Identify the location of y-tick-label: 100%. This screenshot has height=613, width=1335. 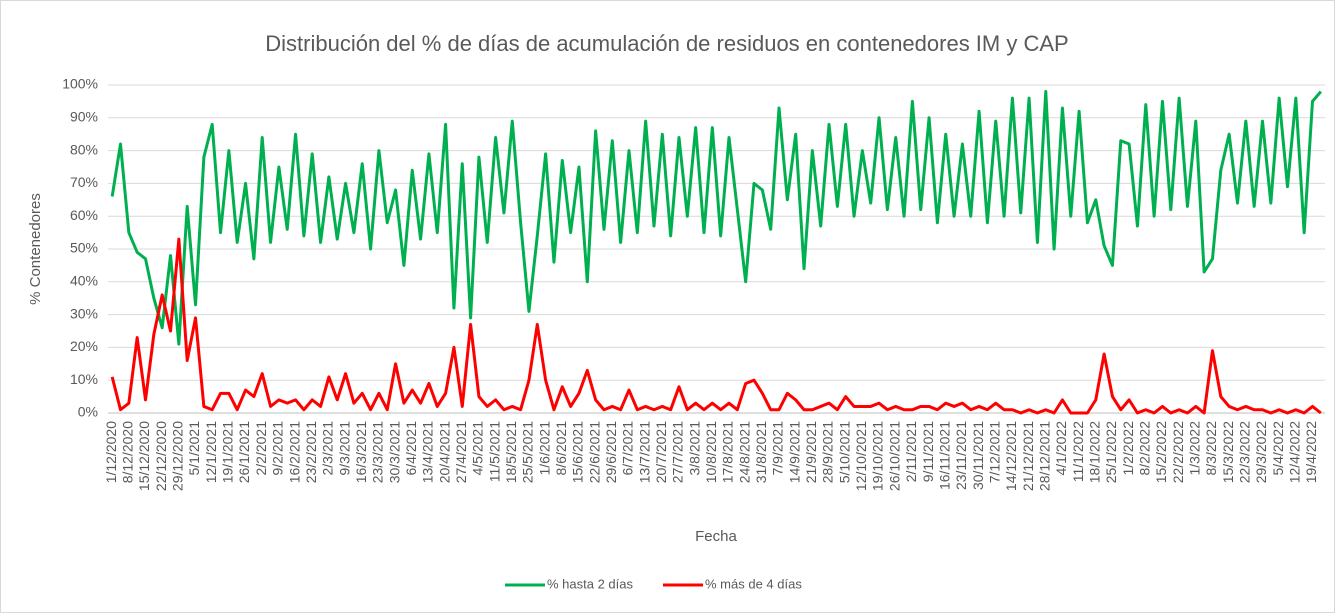
(80, 84).